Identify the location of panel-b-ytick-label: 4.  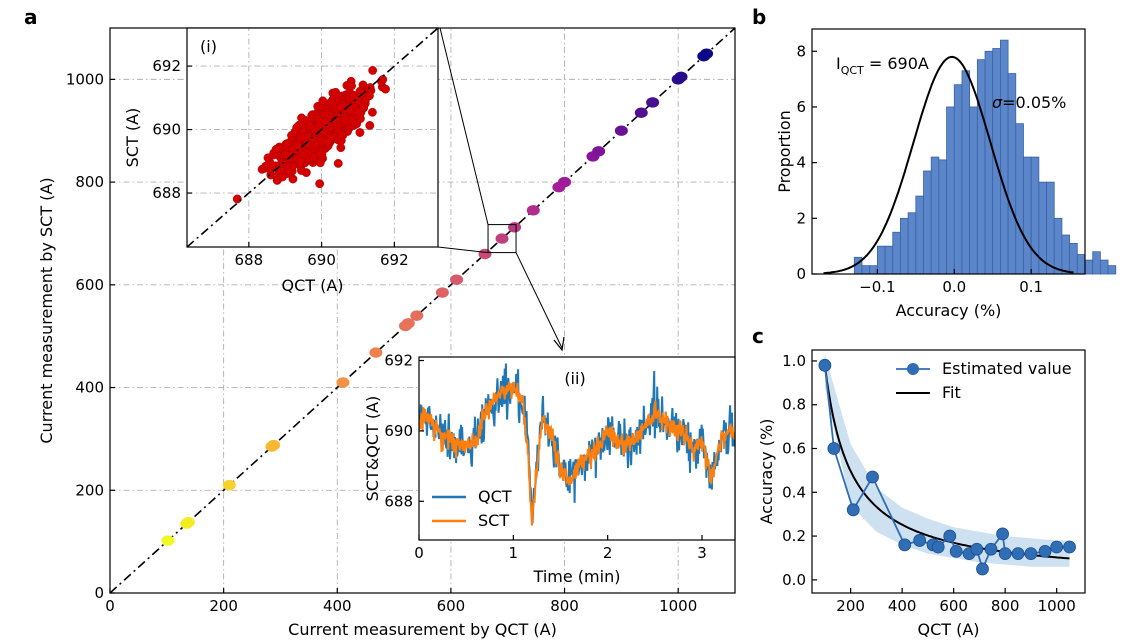
(801, 163).